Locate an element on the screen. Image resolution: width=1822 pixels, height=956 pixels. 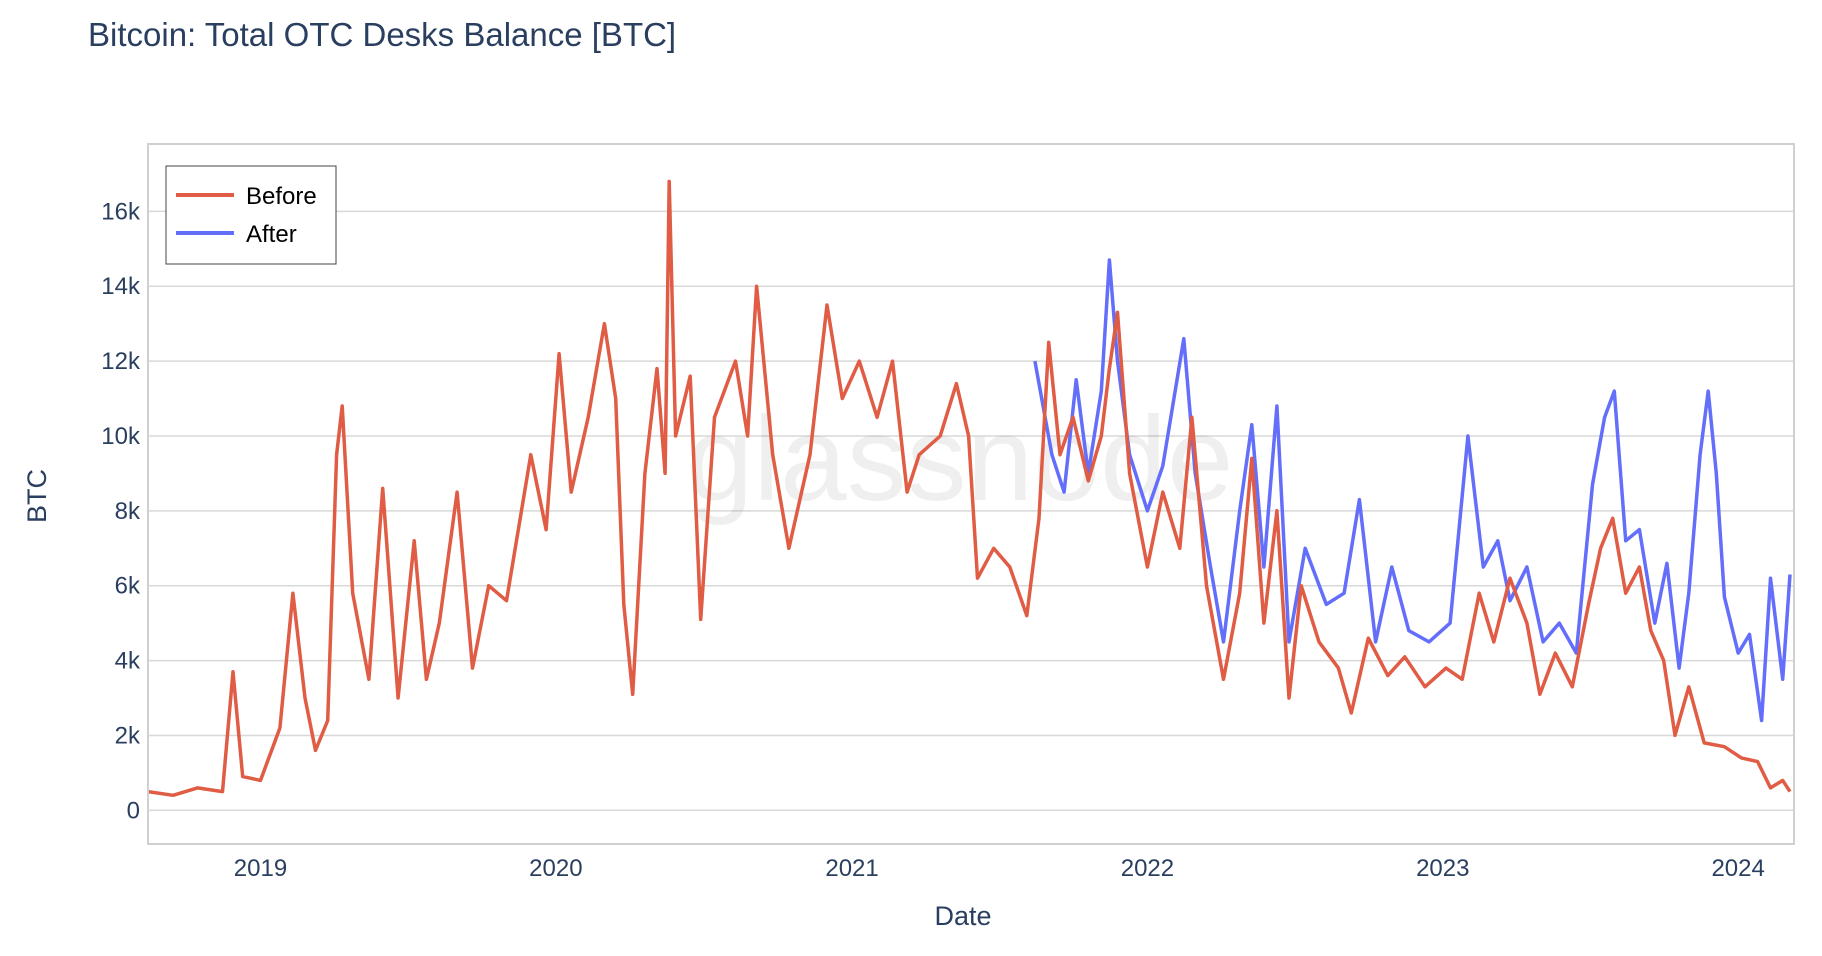
legend-box is located at coordinates (251, 215).